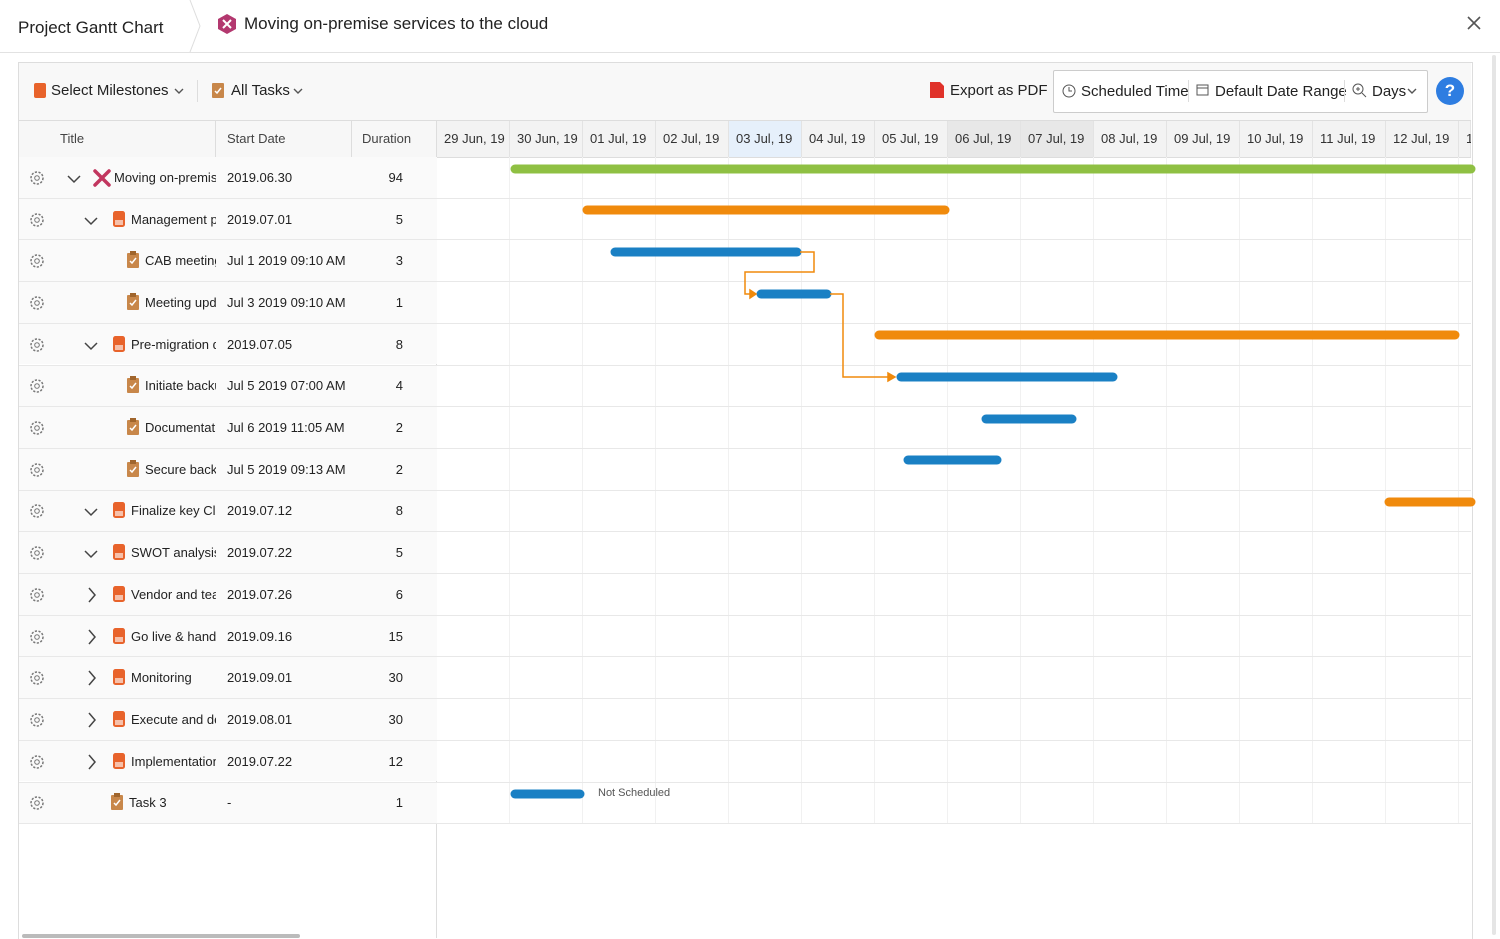 The width and height of the screenshot is (1500, 939). What do you see at coordinates (1474, 23) in the screenshot?
I see `close-button` at bounding box center [1474, 23].